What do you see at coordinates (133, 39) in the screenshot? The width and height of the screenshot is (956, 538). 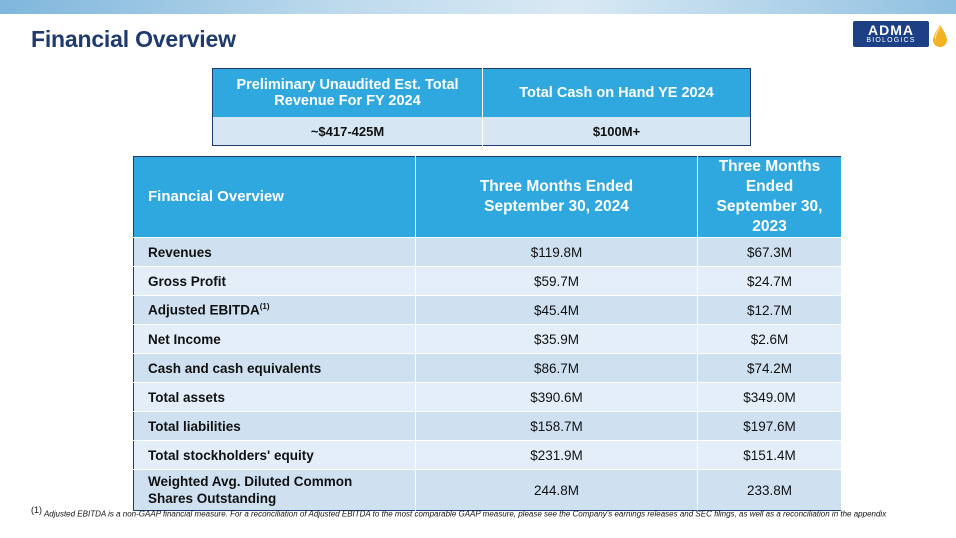 I see `page-title: Financial Overview` at bounding box center [133, 39].